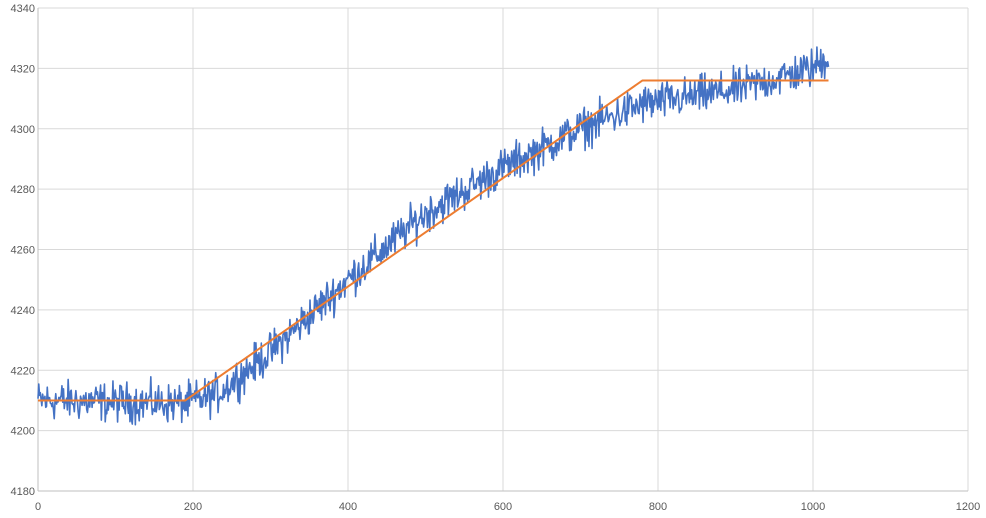 This screenshot has width=986, height=518. What do you see at coordinates (23, 9) in the screenshot?
I see `y-tick-label: 4340` at bounding box center [23, 9].